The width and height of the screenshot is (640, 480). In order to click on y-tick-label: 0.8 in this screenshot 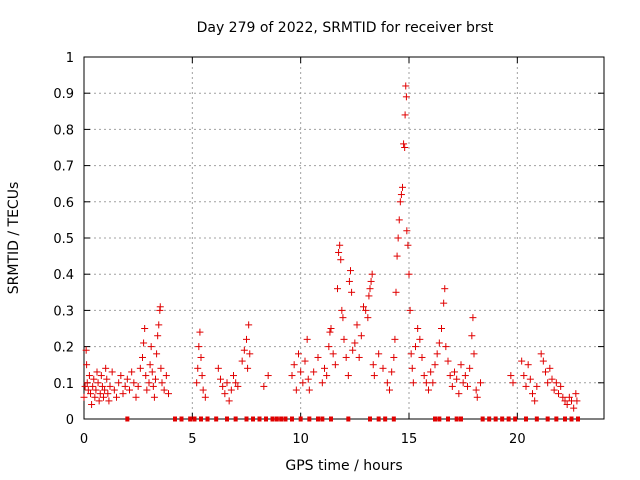, I will do `click(63, 130)`.